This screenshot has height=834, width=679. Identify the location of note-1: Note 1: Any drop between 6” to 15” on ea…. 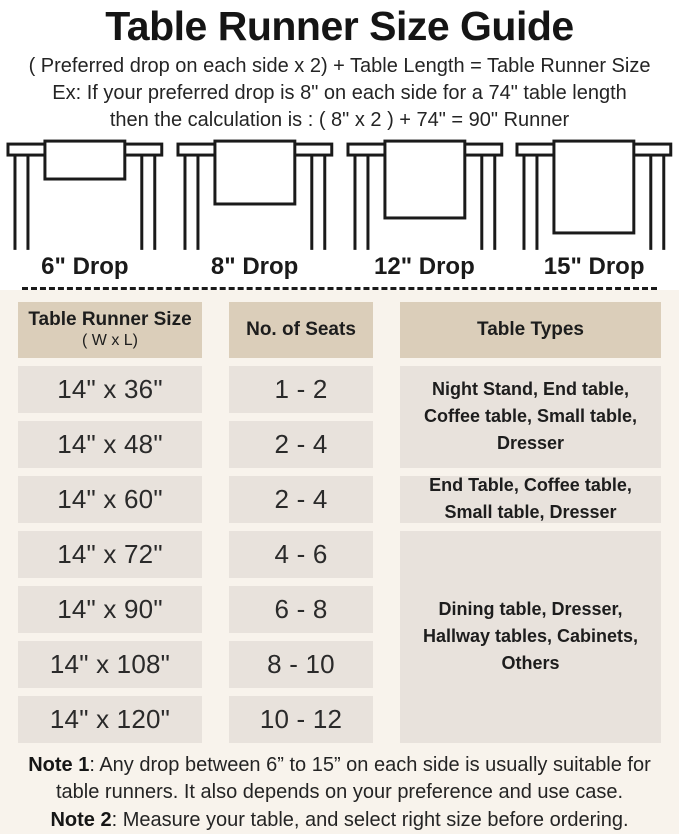
(339, 779).